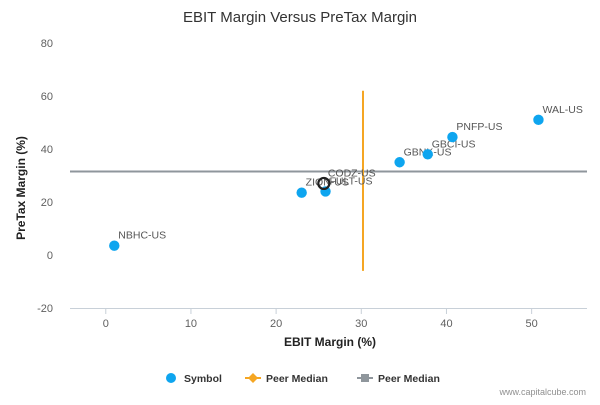  I want to click on x-tick-label: 30, so click(361, 324).